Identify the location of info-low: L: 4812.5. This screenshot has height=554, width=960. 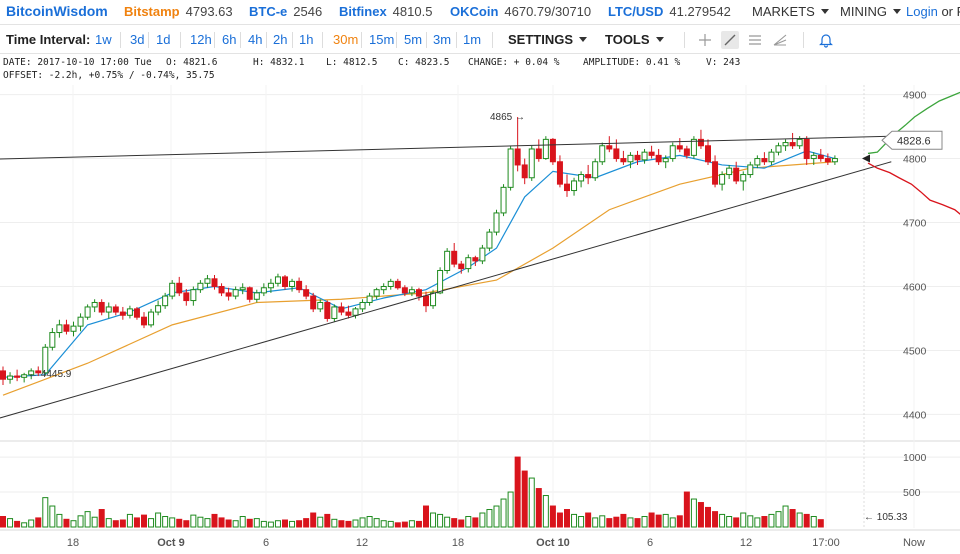
(352, 62).